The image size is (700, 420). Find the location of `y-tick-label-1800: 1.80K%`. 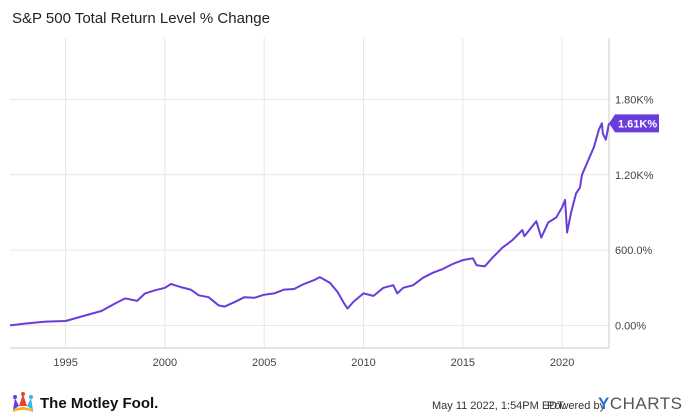

y-tick-label-1800: 1.80K% is located at coordinates (634, 100).